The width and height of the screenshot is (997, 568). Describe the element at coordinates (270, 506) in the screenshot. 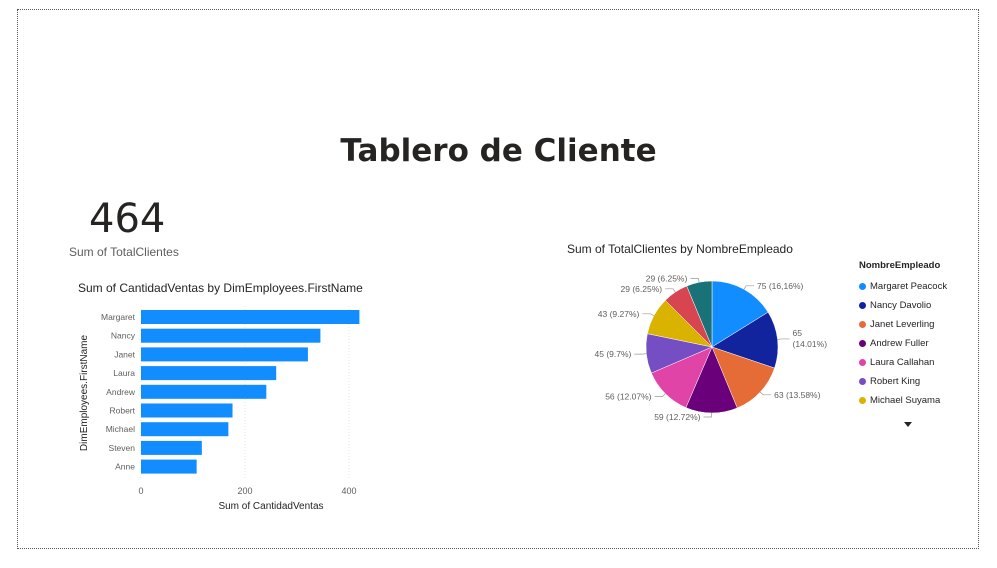

I see `x-axis-title: Sum of CantidadVentas` at that location.